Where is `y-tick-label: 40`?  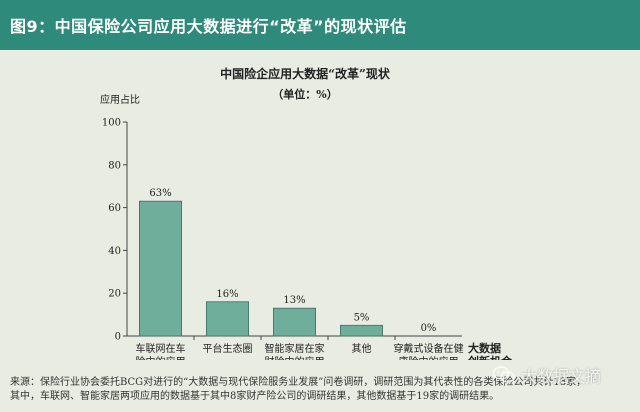
y-tick-label: 40 is located at coordinates (114, 251).